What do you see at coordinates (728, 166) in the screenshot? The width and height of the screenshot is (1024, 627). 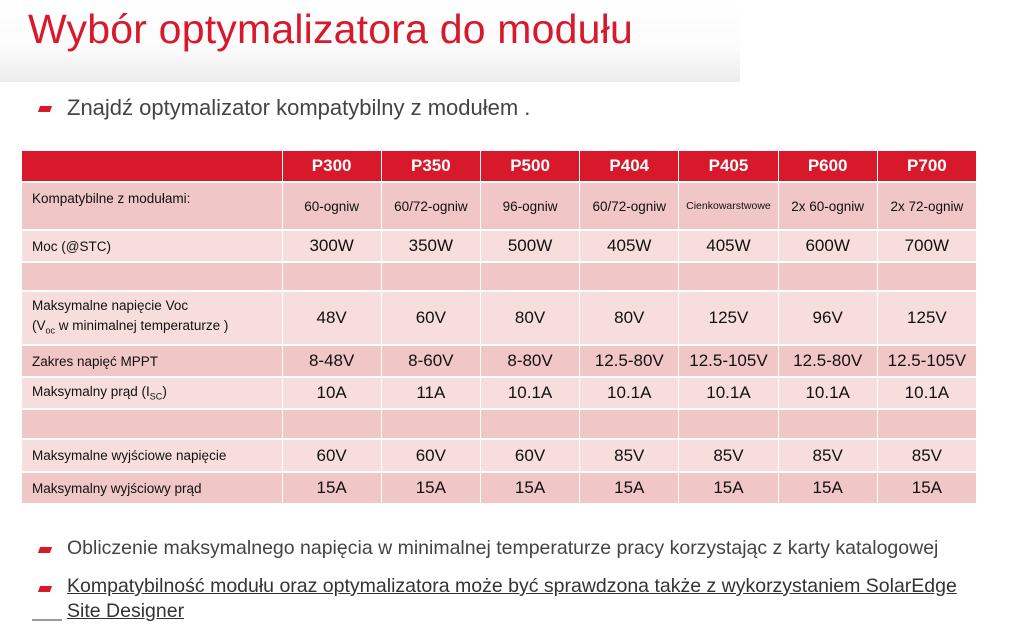 I see `header-cell-p405: P405` at bounding box center [728, 166].